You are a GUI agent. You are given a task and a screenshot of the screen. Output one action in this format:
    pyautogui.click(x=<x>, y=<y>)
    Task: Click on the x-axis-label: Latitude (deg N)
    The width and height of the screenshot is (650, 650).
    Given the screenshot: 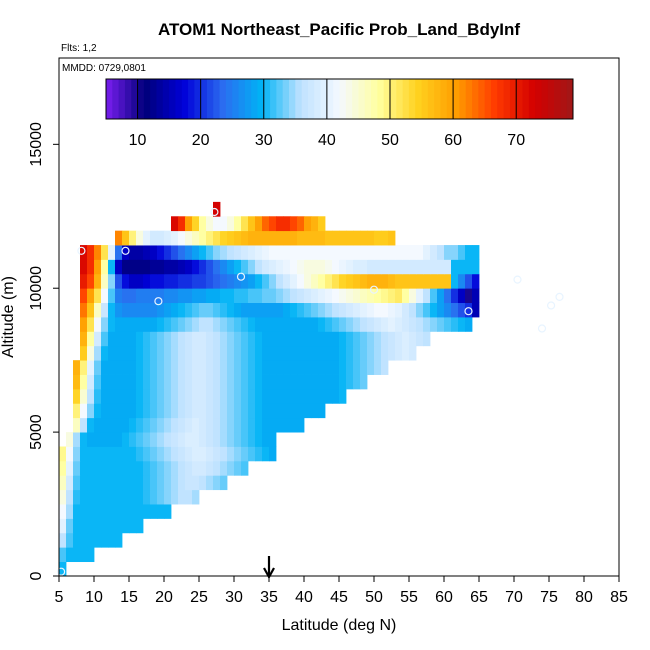 What is the action you would take?
    pyautogui.click(x=339, y=625)
    